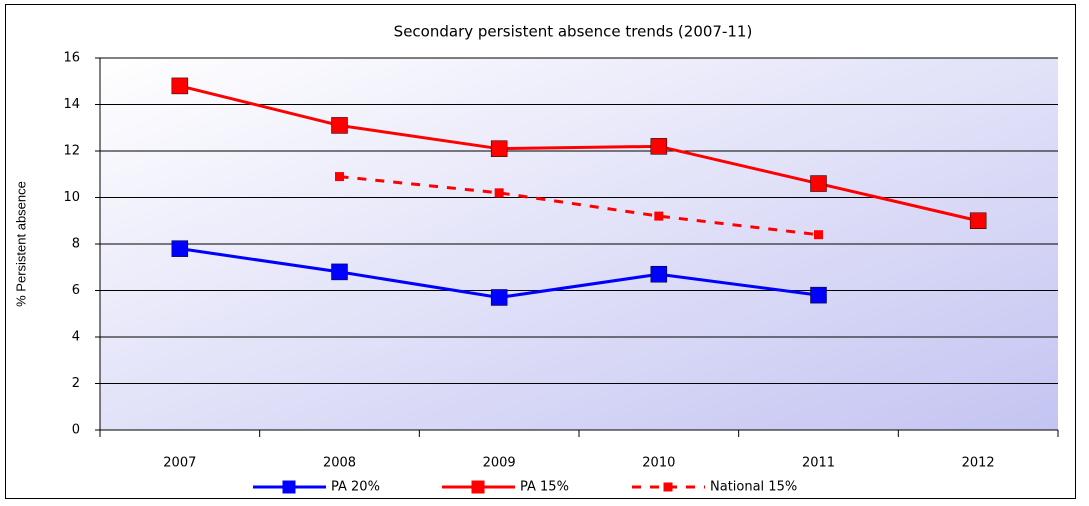 The image size is (1089, 506). Describe the element at coordinates (76, 244) in the screenshot. I see `y-tick-label: 8` at that location.